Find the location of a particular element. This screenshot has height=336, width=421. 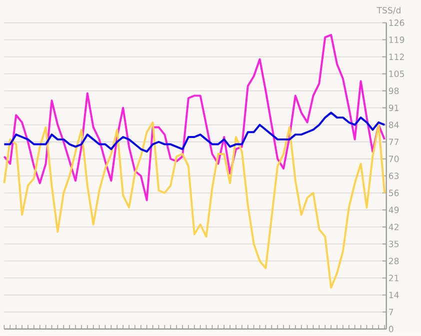

y-tick-label: 28 is located at coordinates (393, 261).